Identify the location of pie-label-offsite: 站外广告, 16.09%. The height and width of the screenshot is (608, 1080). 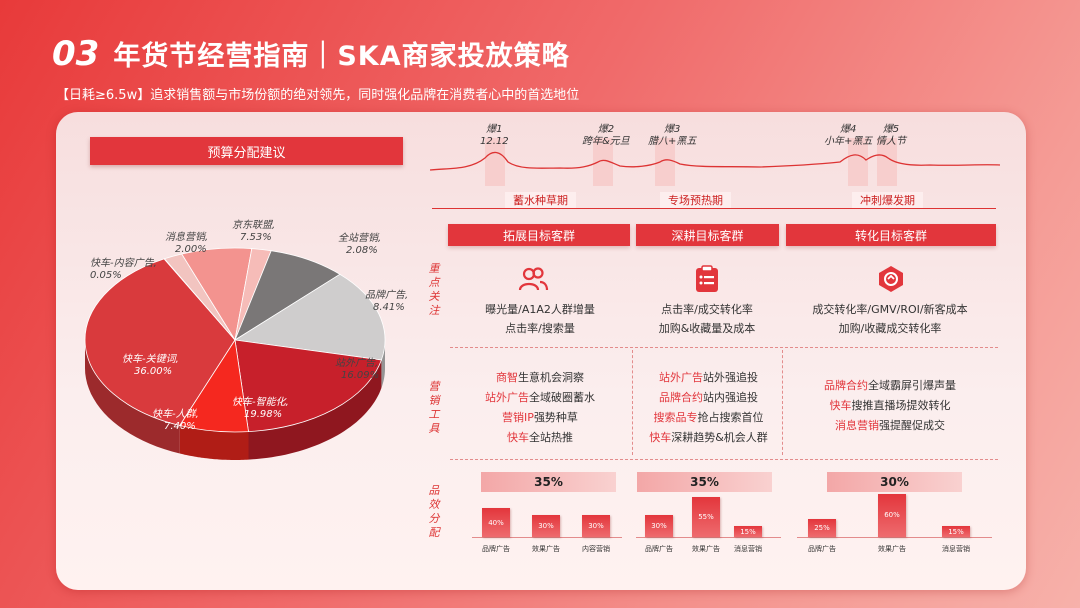
(357, 369).